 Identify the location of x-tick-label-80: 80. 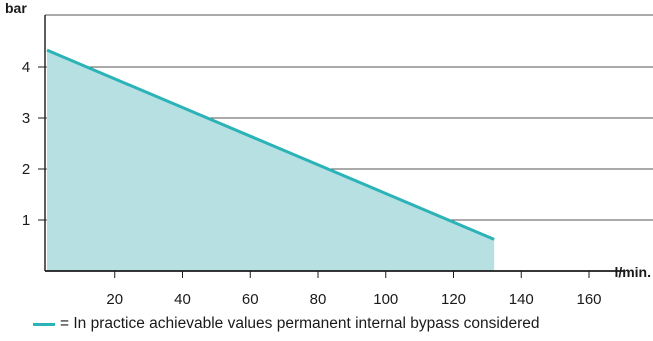
(318, 299).